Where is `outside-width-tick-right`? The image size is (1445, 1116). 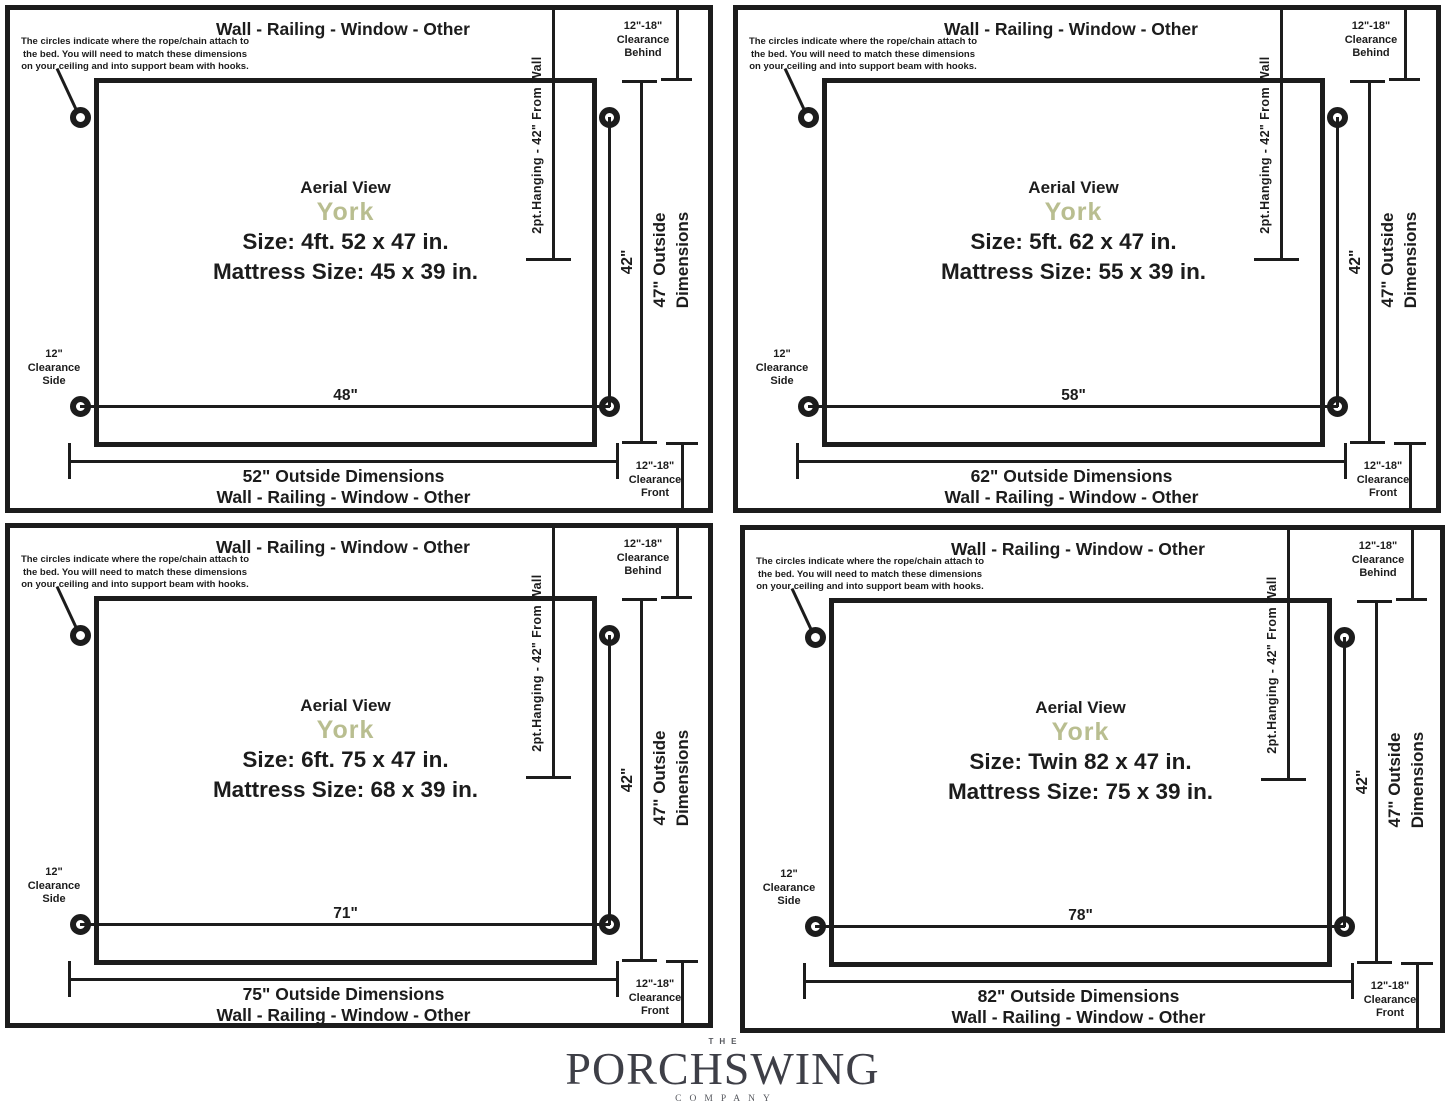
outside-width-tick-right is located at coordinates (1352, 981).